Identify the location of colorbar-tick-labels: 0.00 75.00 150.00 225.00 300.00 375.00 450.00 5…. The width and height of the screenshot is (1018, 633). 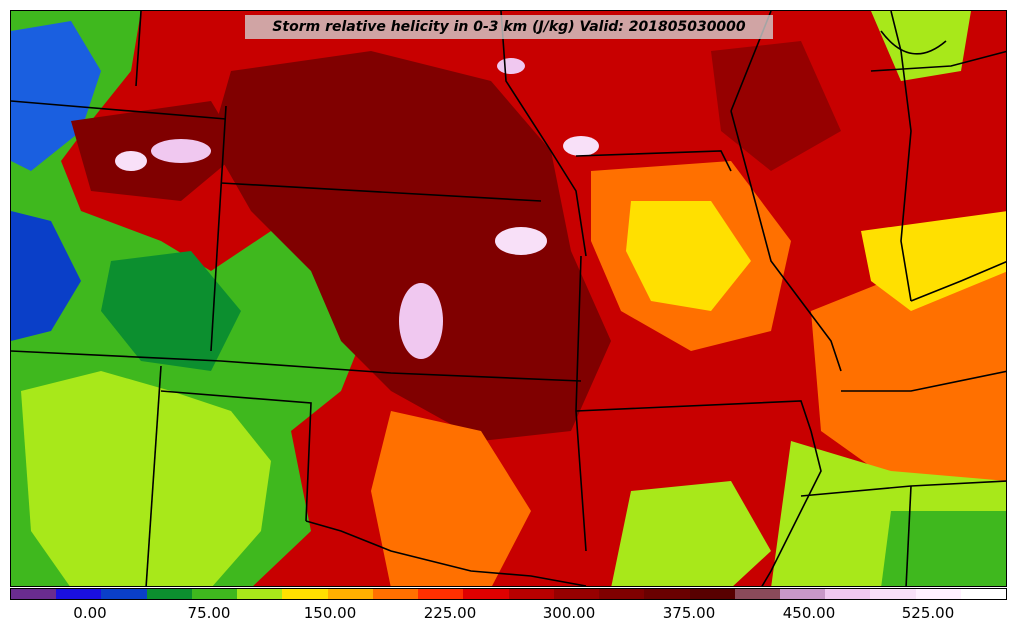
(508, 614).